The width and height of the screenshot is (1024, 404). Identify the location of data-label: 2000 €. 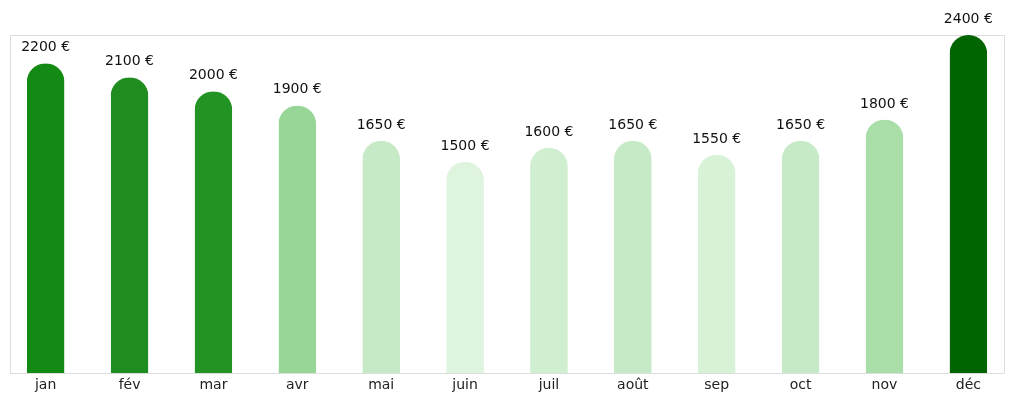
(213, 74).